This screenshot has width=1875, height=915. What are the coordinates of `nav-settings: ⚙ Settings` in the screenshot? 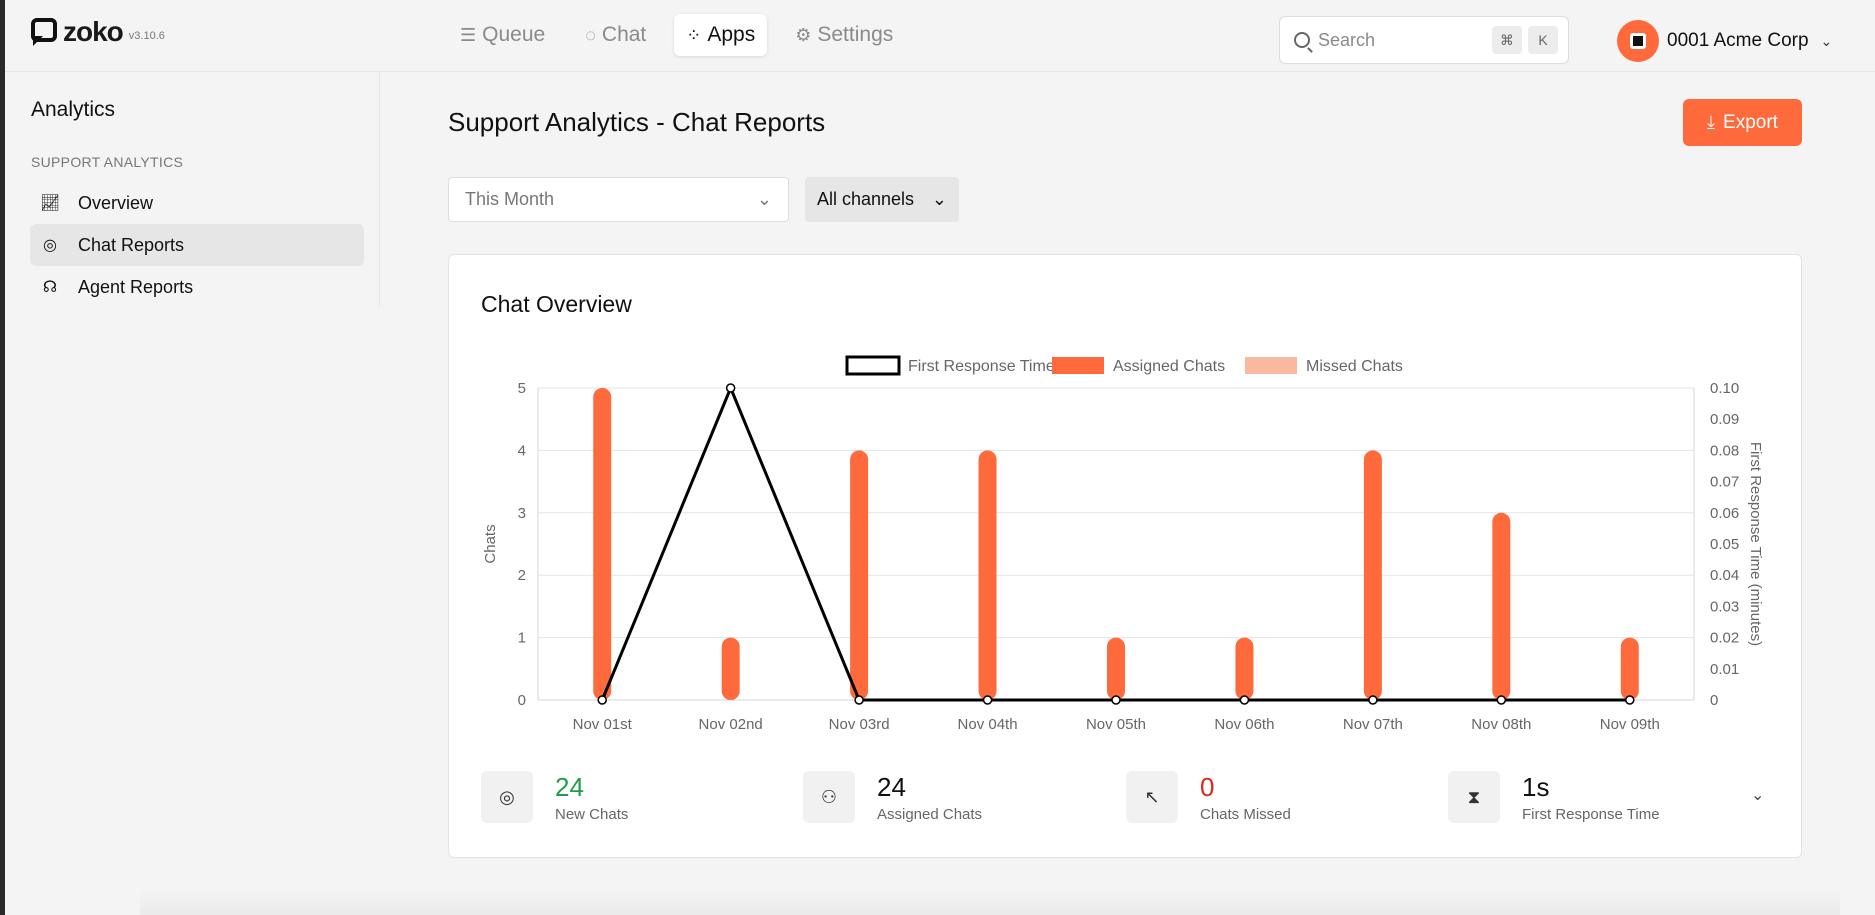 It's located at (844, 35).